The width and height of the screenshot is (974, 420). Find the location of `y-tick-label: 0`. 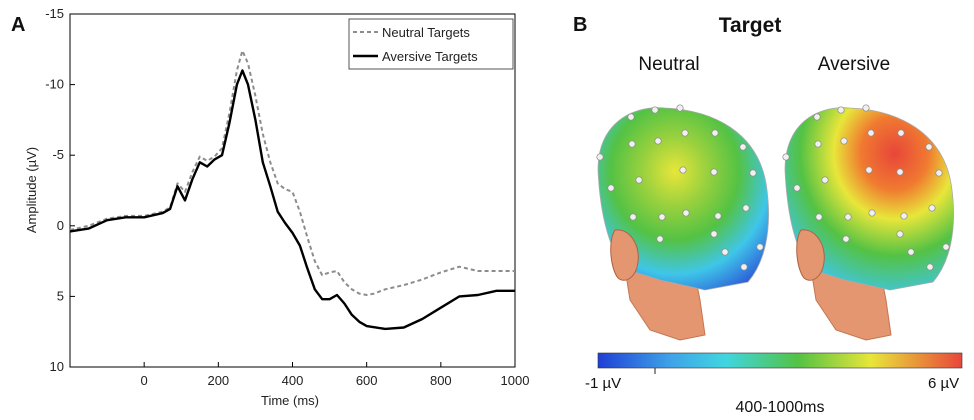

y-tick-label: 0 is located at coordinates (60, 225).